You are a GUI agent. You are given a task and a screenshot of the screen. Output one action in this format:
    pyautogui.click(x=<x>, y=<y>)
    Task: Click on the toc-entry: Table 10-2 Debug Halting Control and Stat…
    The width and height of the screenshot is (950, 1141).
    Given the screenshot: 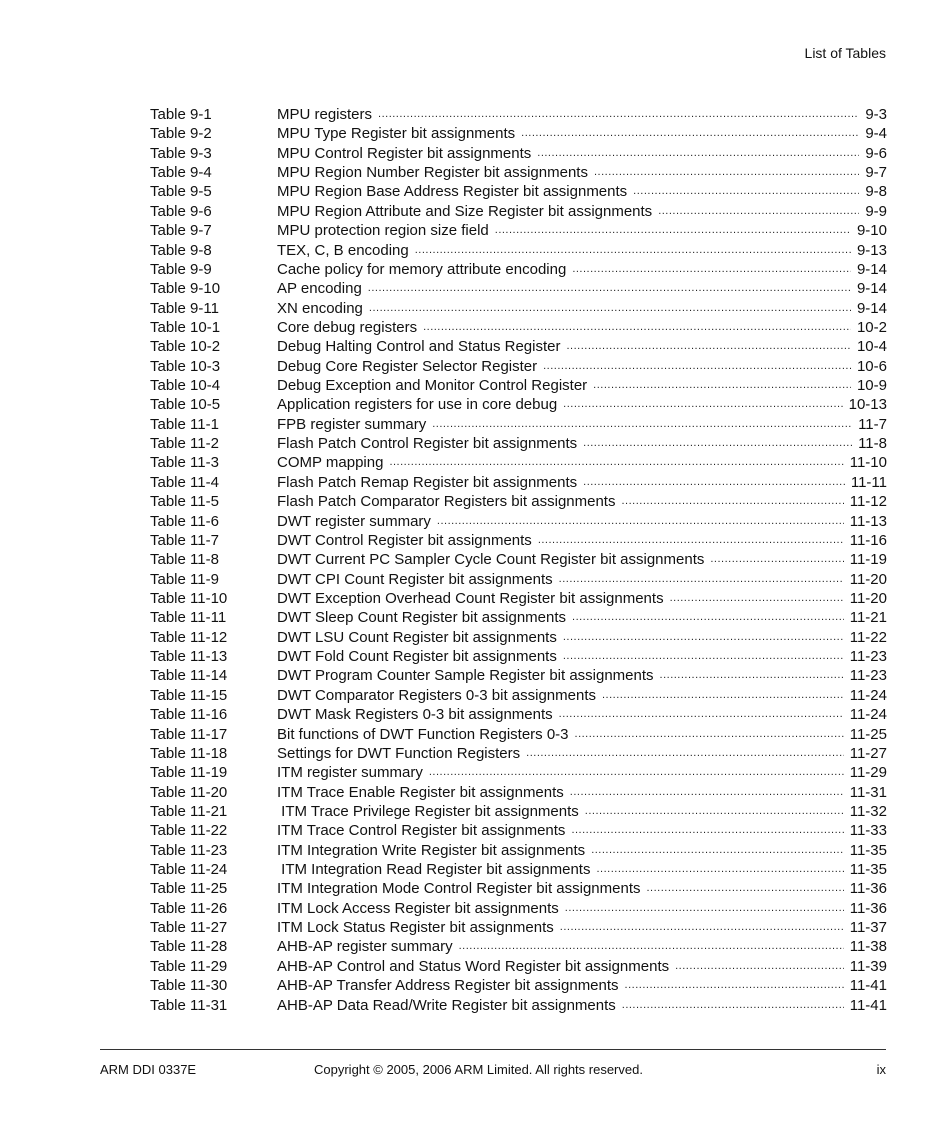 What is the action you would take?
    pyautogui.click(x=518, y=346)
    